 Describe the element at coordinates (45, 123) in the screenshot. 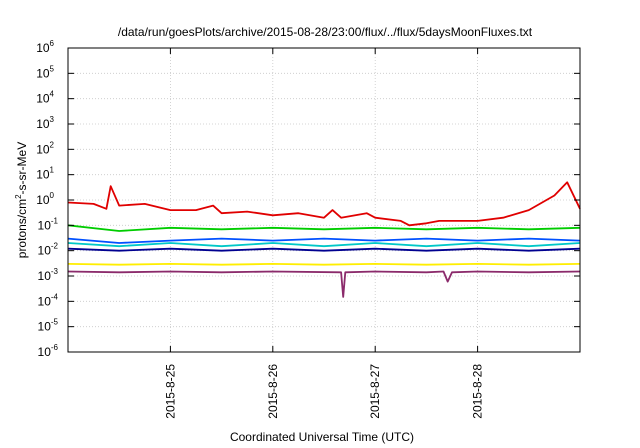

I see `y-tick-label: 10³` at that location.